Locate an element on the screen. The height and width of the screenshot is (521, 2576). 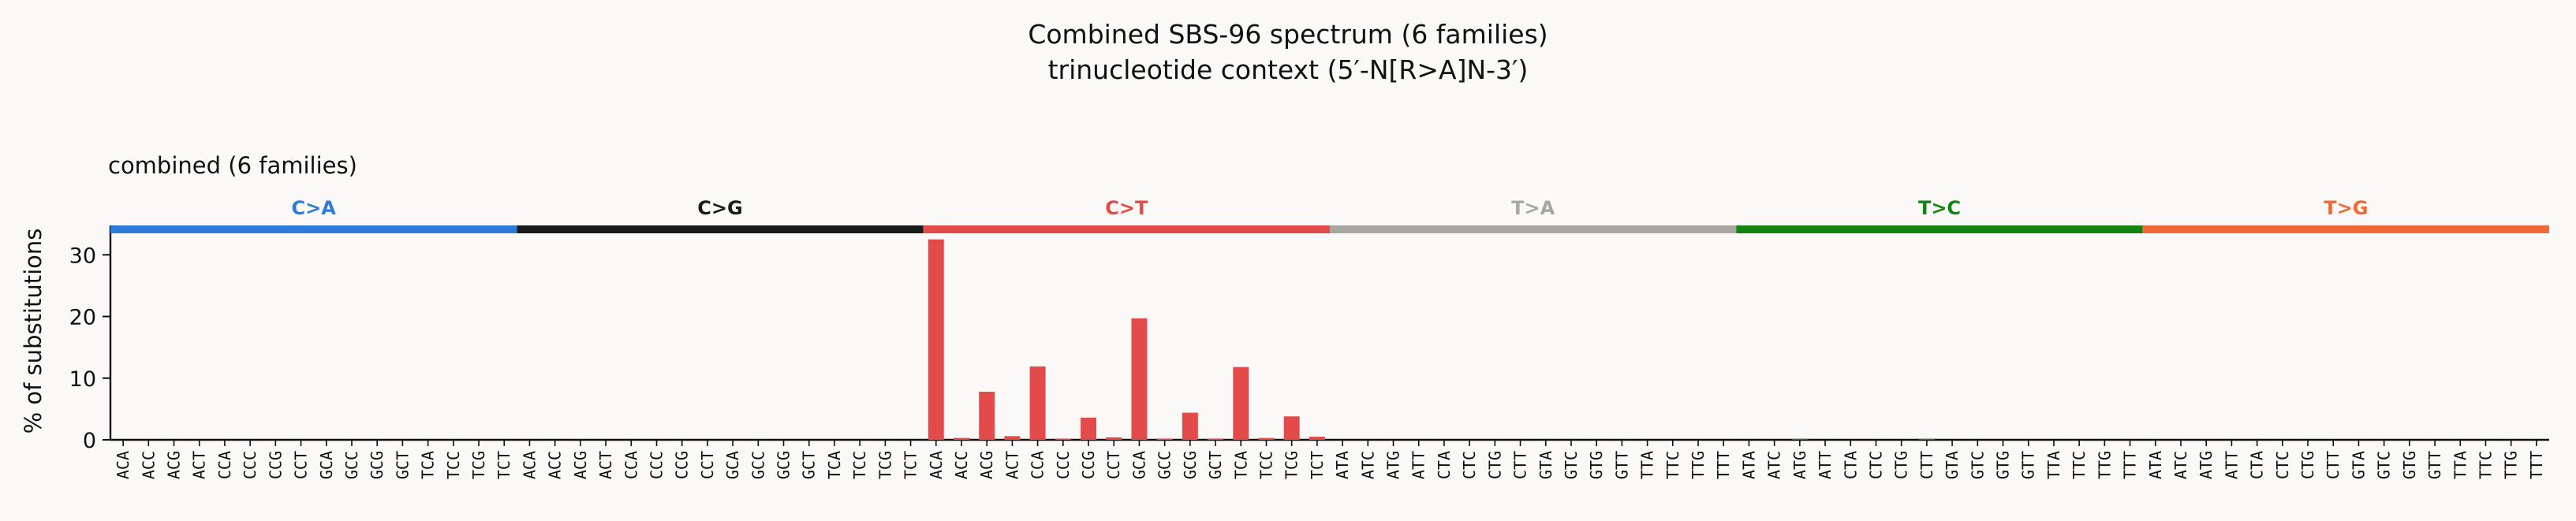
bar-C>T-GCG is located at coordinates (1190, 426).